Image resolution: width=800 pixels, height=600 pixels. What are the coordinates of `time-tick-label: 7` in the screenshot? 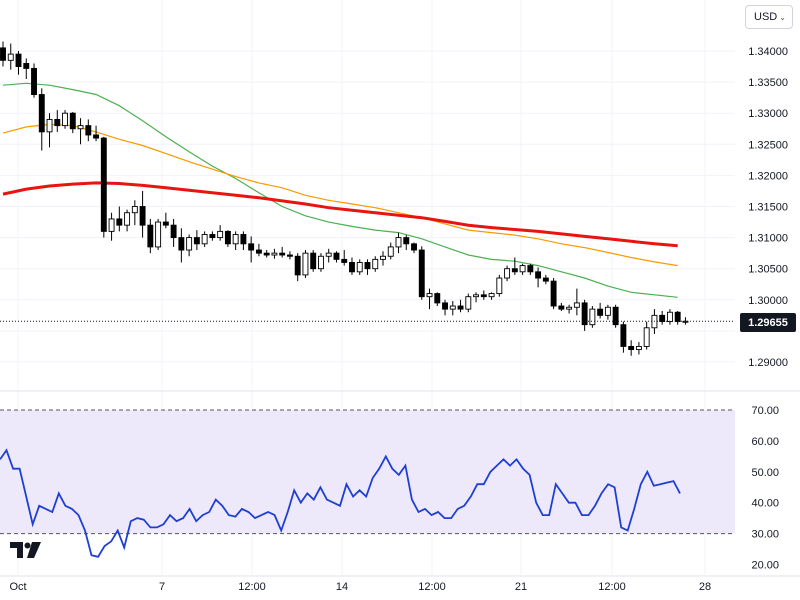 It's located at (162, 587).